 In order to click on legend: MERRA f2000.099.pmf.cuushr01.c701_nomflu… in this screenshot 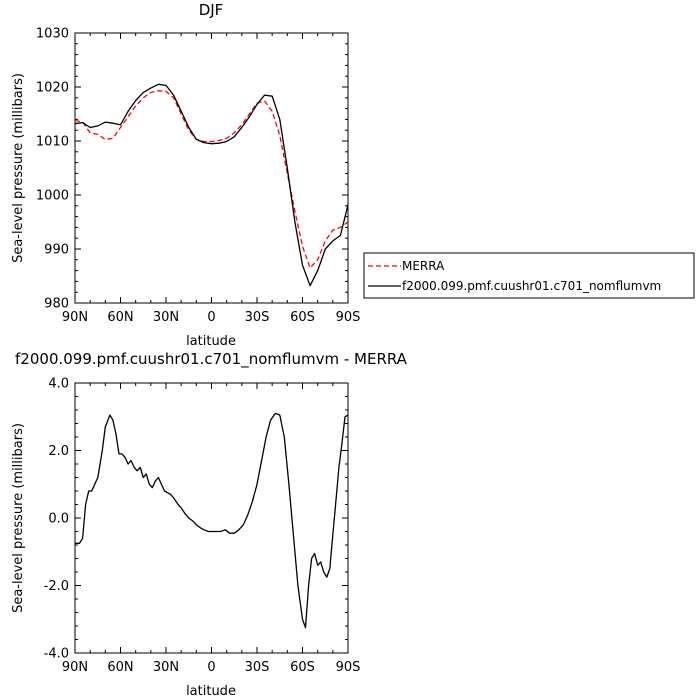, I will do `click(529, 275)`.